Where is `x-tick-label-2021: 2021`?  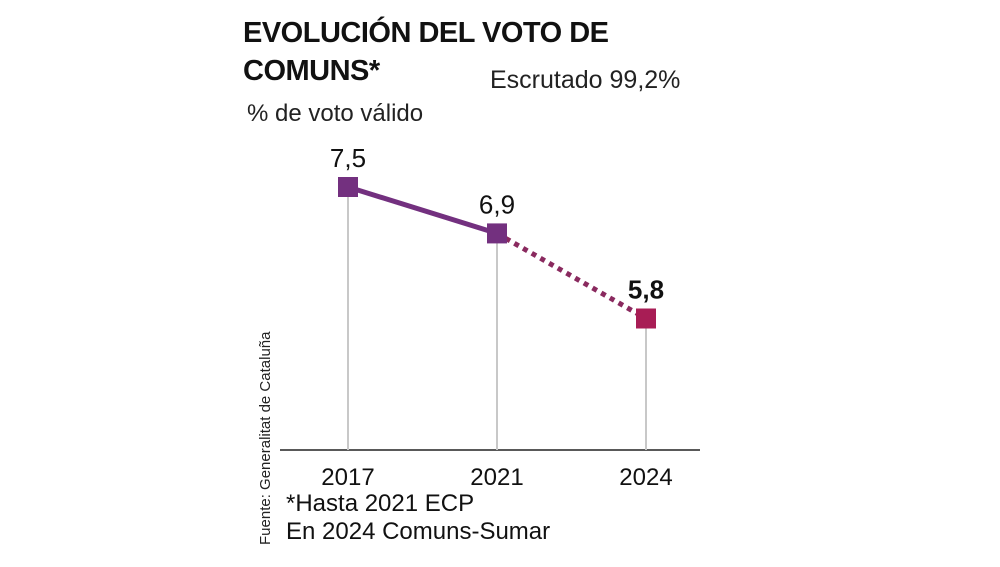 x-tick-label-2021: 2021 is located at coordinates (496, 477).